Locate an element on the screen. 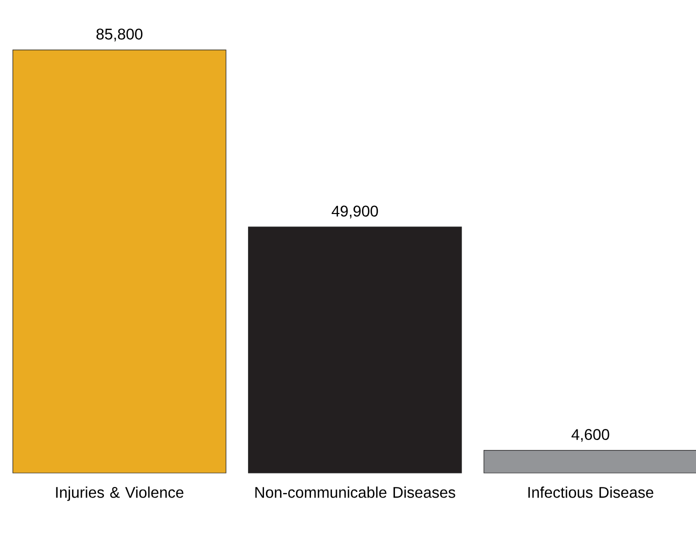  data-label: 4,600 is located at coordinates (591, 435).